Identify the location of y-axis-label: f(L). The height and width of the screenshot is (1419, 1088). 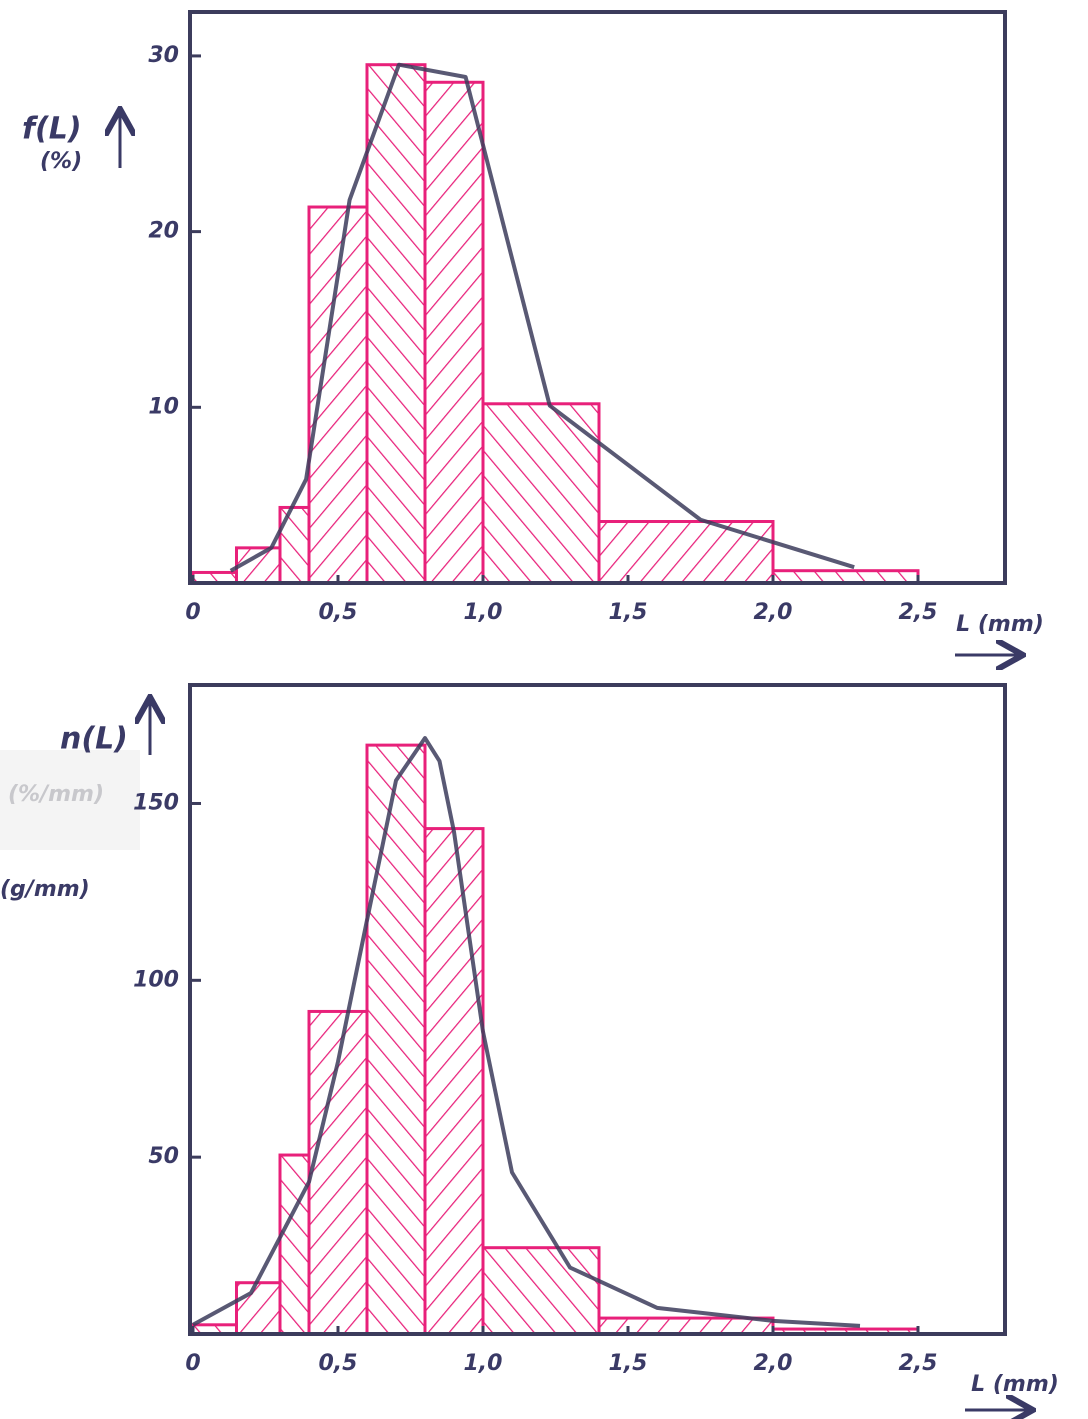
(52, 129).